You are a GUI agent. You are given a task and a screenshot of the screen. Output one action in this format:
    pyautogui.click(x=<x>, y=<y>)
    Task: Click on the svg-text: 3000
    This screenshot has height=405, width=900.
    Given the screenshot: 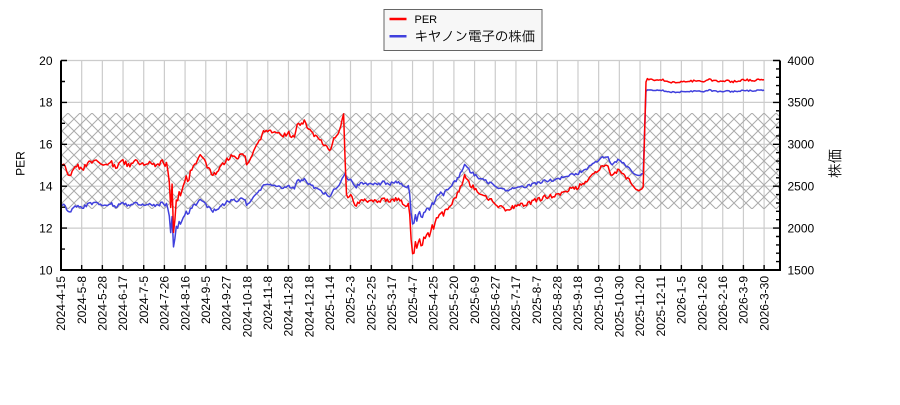 What is the action you would take?
    pyautogui.click(x=801, y=145)
    